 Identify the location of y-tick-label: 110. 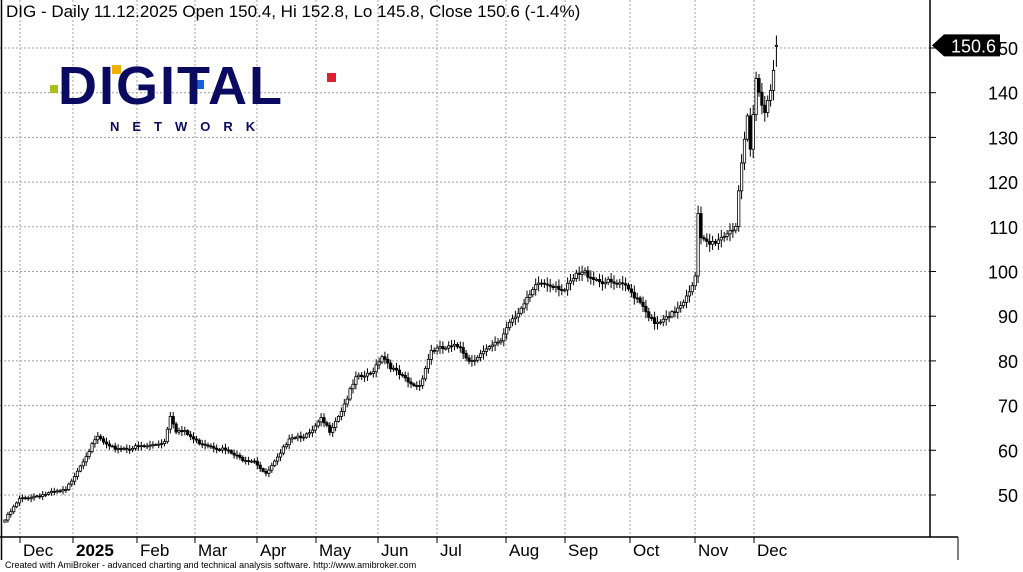
(1003, 228).